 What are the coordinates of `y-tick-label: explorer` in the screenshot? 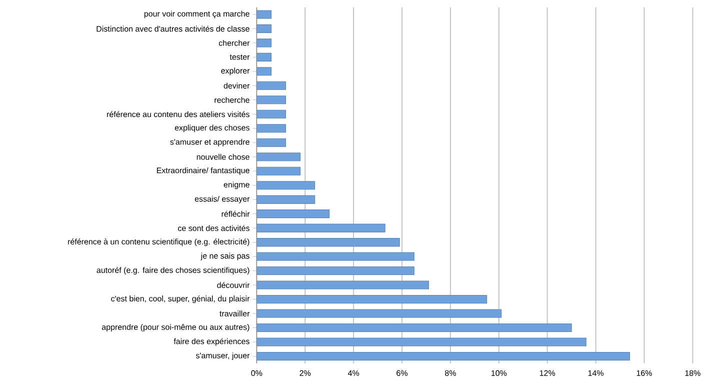 It's located at (235, 72).